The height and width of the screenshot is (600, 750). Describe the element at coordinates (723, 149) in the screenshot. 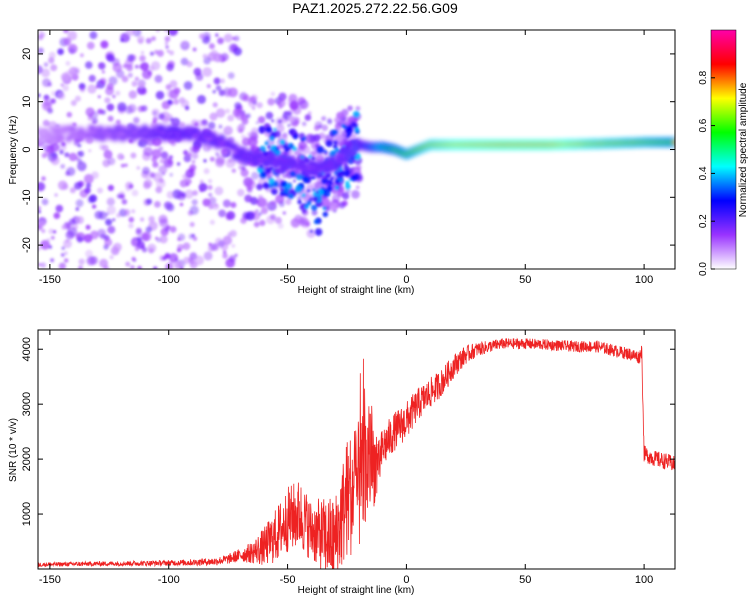

I see `colorbar-scale` at that location.